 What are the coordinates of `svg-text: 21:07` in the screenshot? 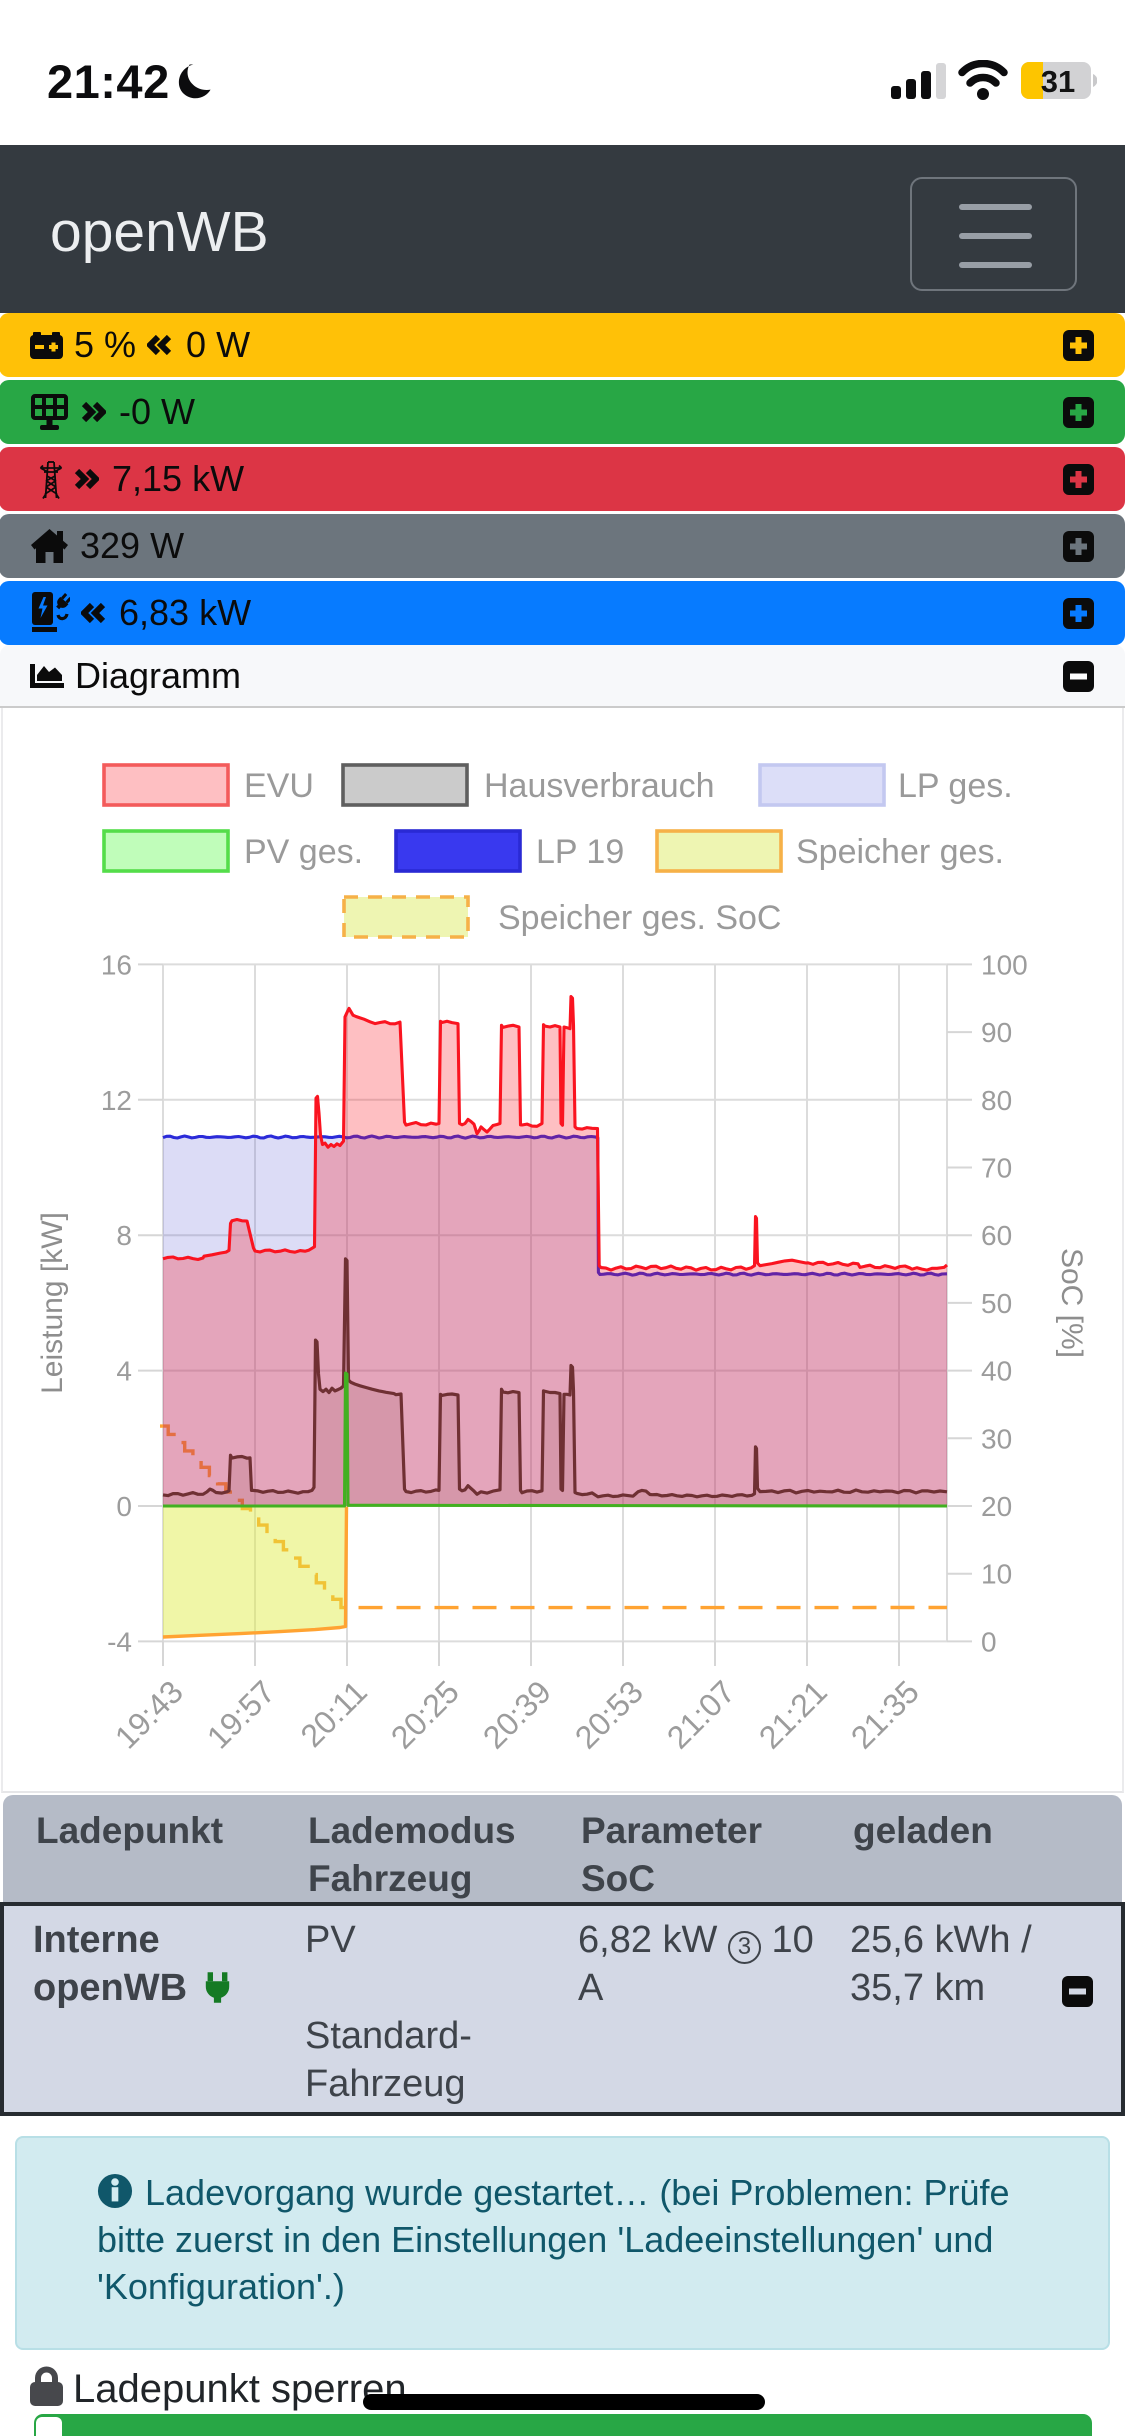 It's located at (701, 1714).